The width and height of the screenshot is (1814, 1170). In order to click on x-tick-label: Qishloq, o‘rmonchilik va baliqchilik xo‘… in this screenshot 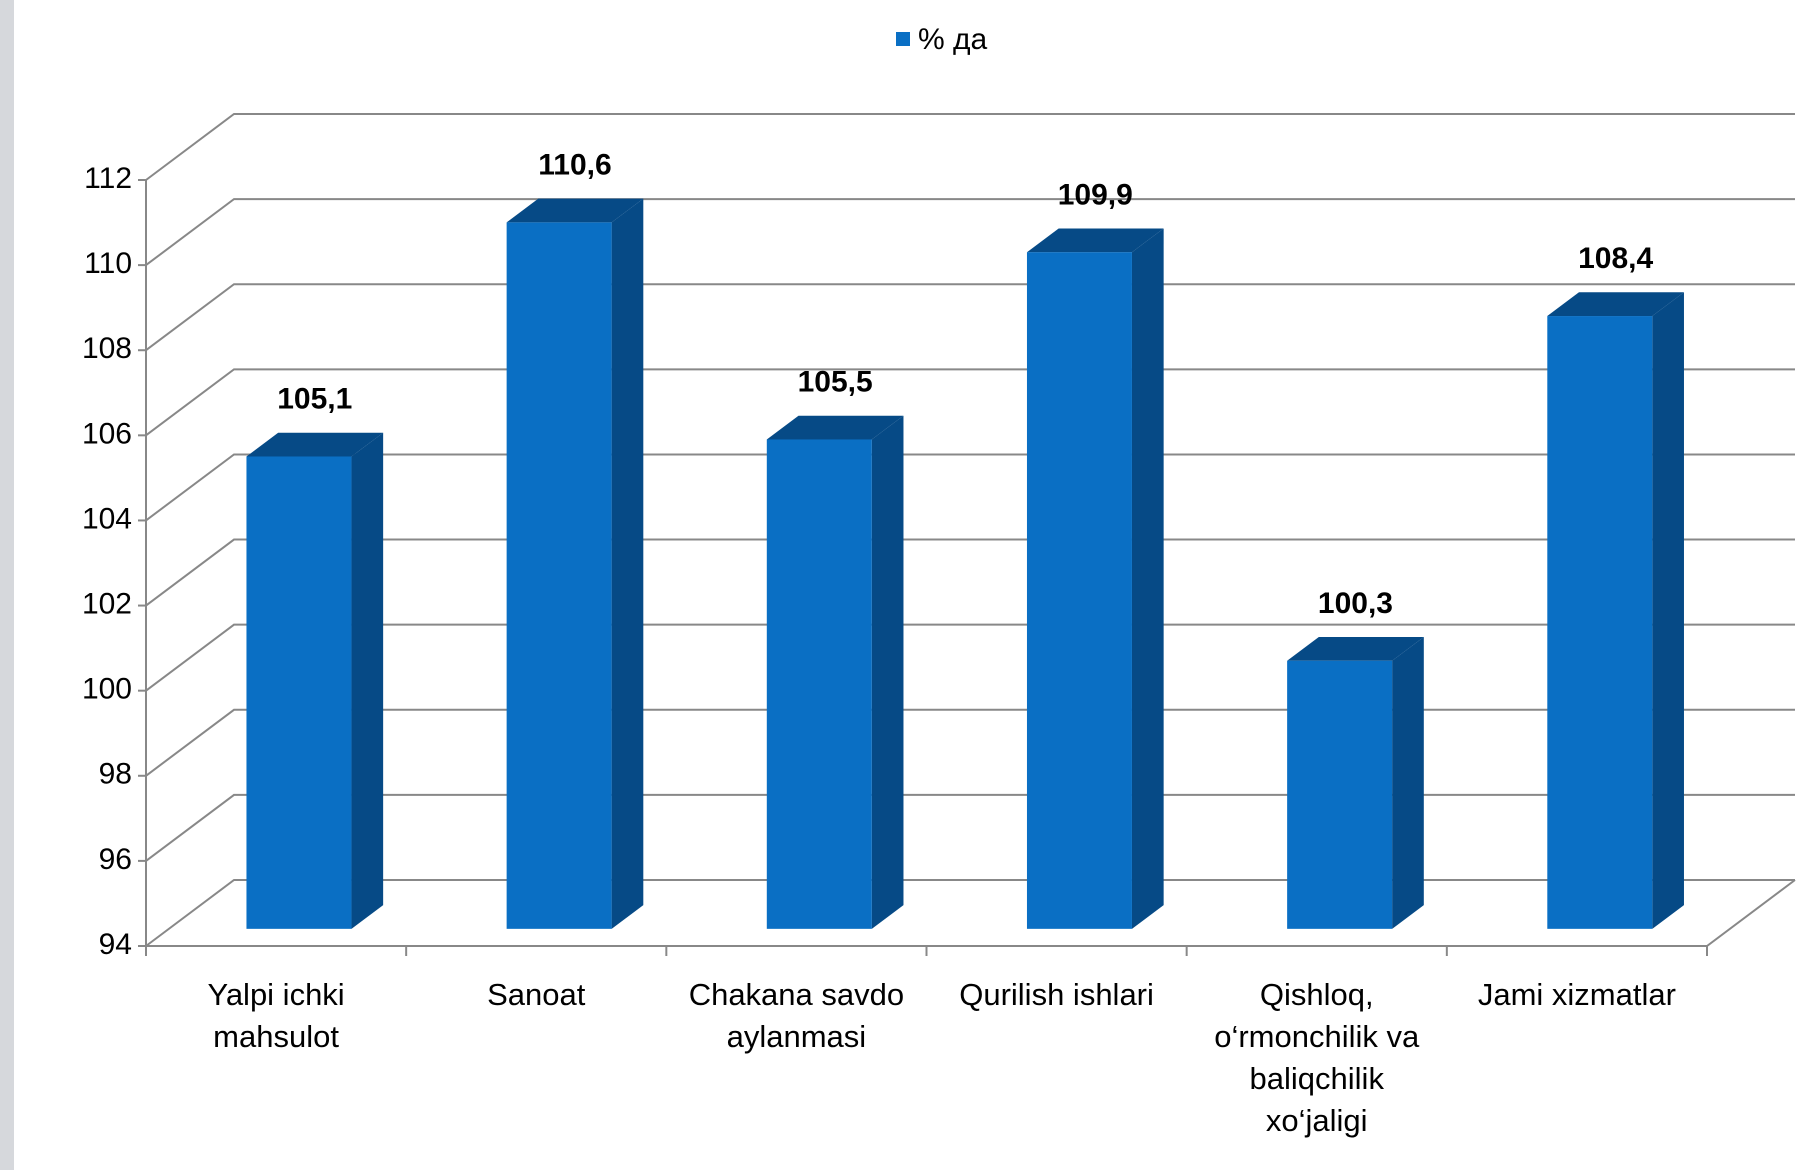, I will do `click(1317, 1057)`.